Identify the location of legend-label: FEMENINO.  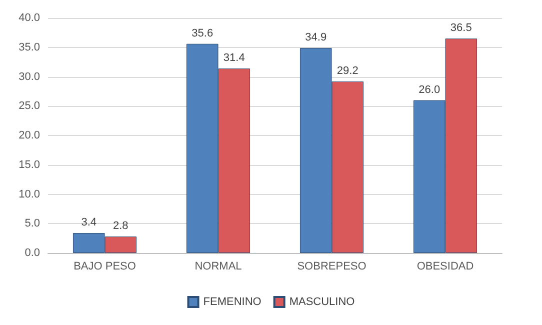
(232, 302).